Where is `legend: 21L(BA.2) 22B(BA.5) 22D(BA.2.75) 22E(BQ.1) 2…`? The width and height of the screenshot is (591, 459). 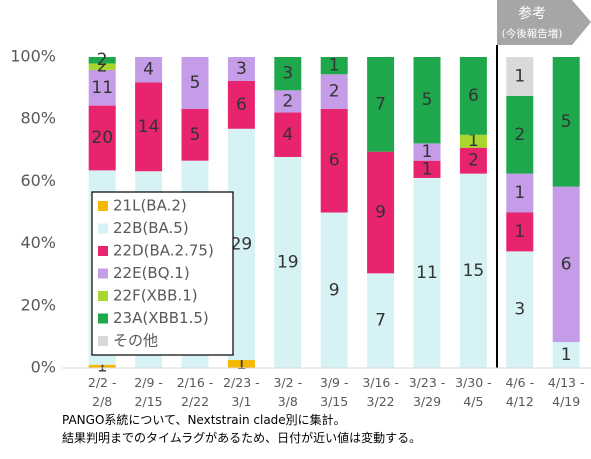 legend: 21L(BA.2) 22B(BA.5) 22D(BA.2.75) 22E(BQ.1) 2… is located at coordinates (162, 273).